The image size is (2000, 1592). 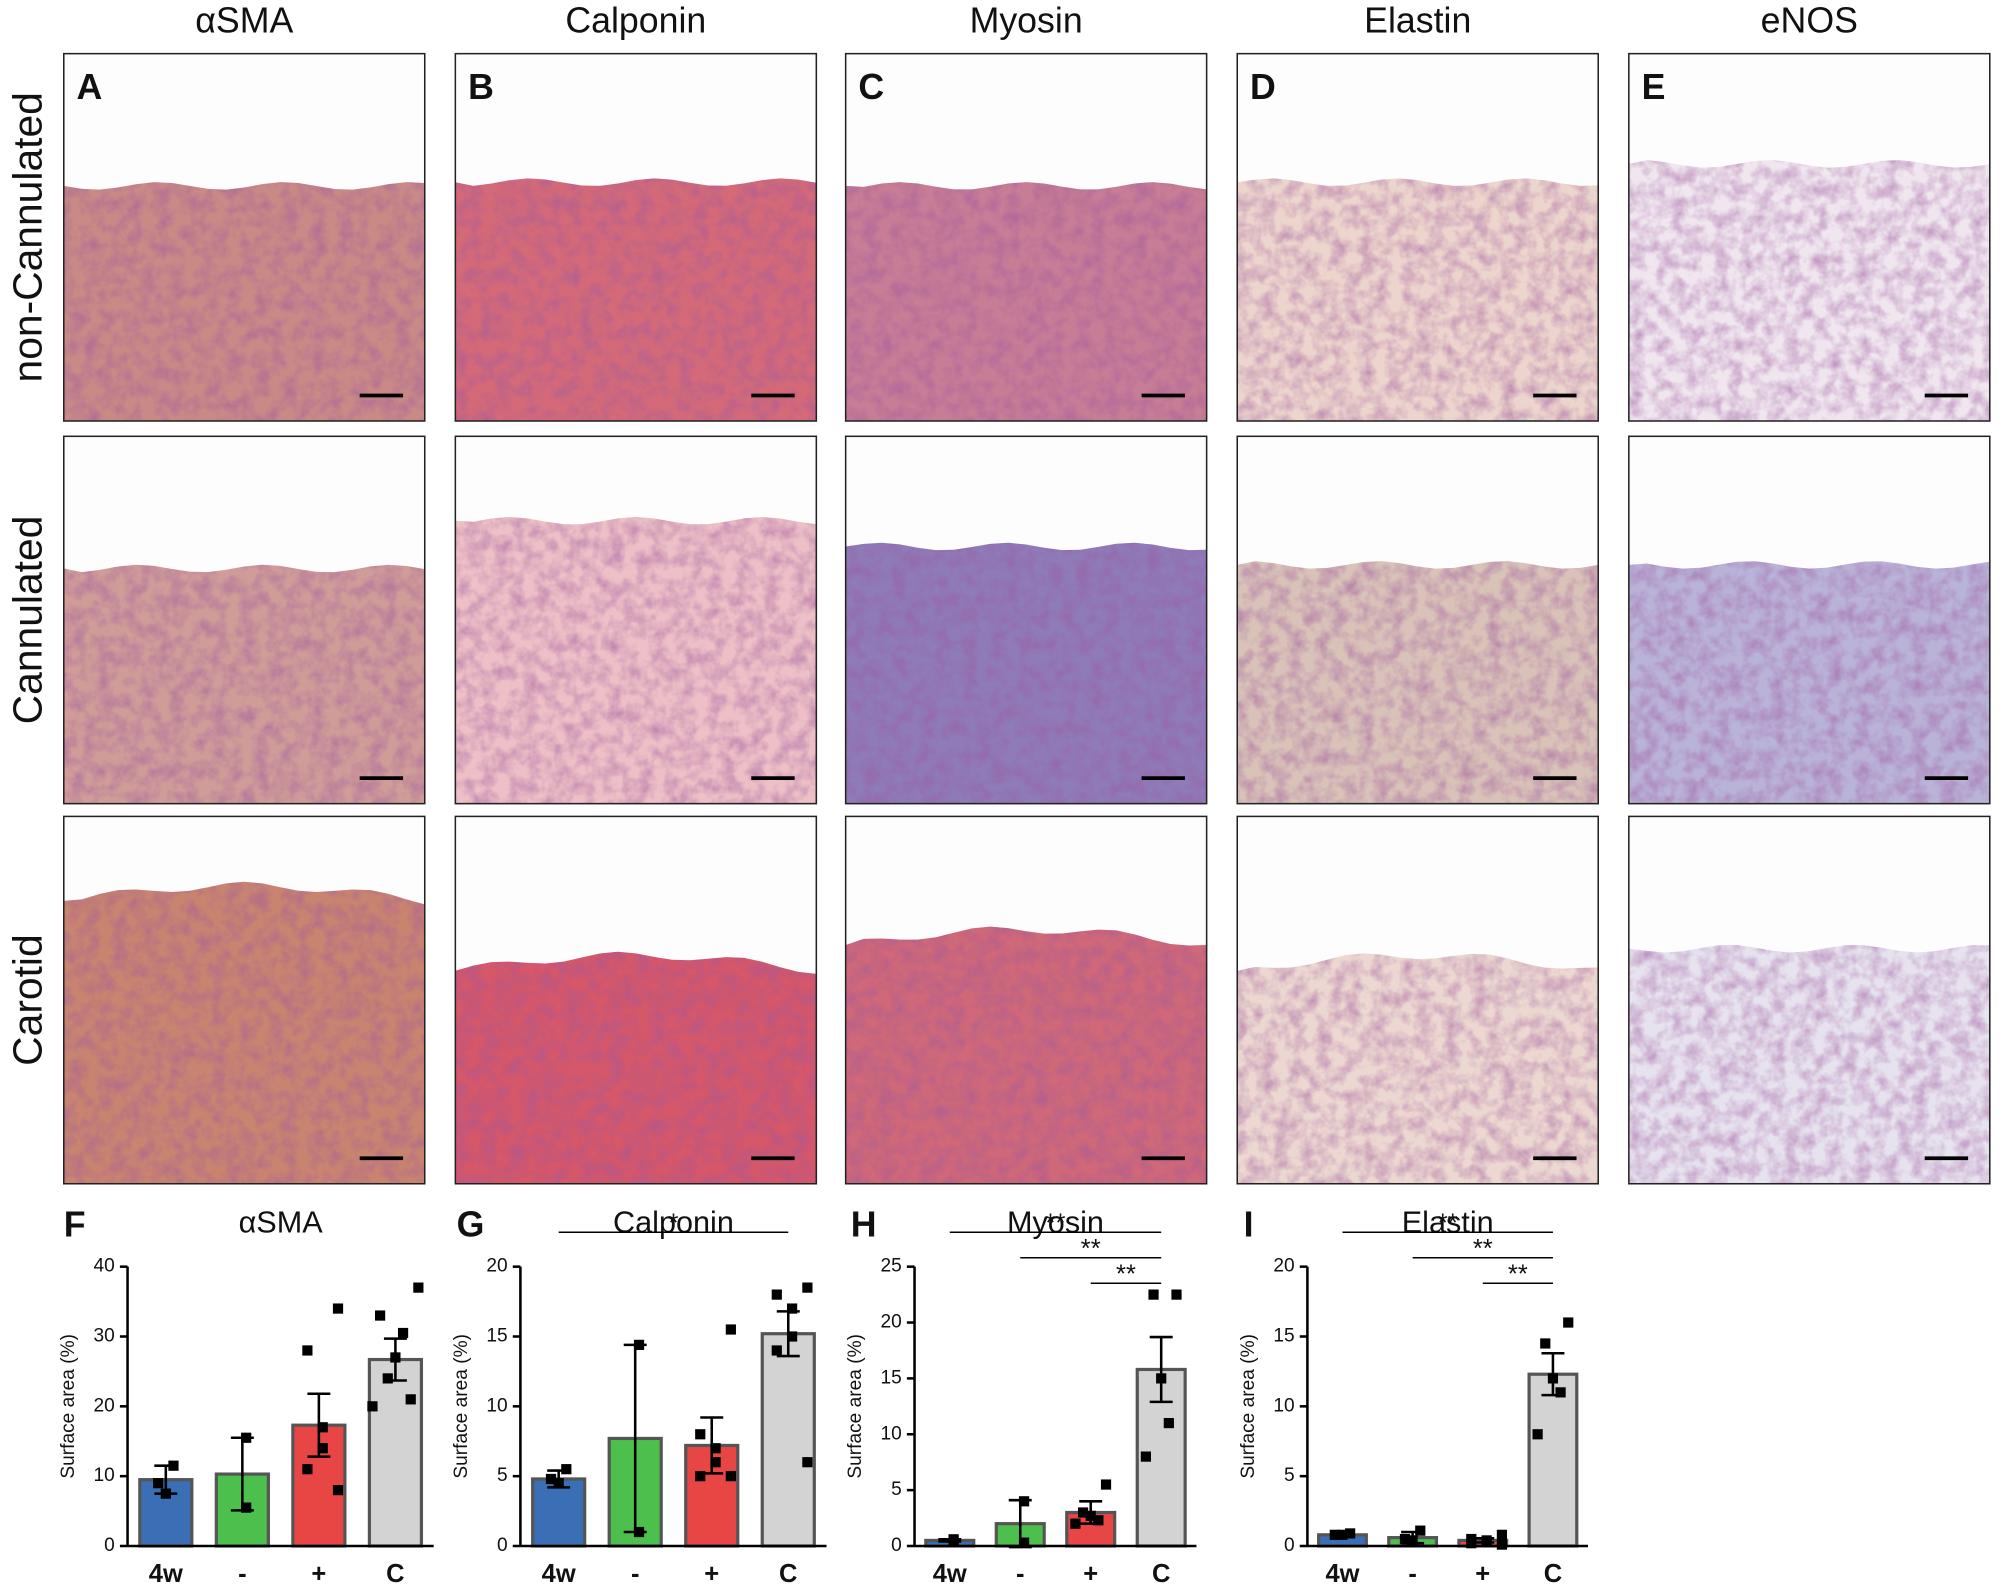 I want to click on panel-letter: I, so click(x=1249, y=1225).